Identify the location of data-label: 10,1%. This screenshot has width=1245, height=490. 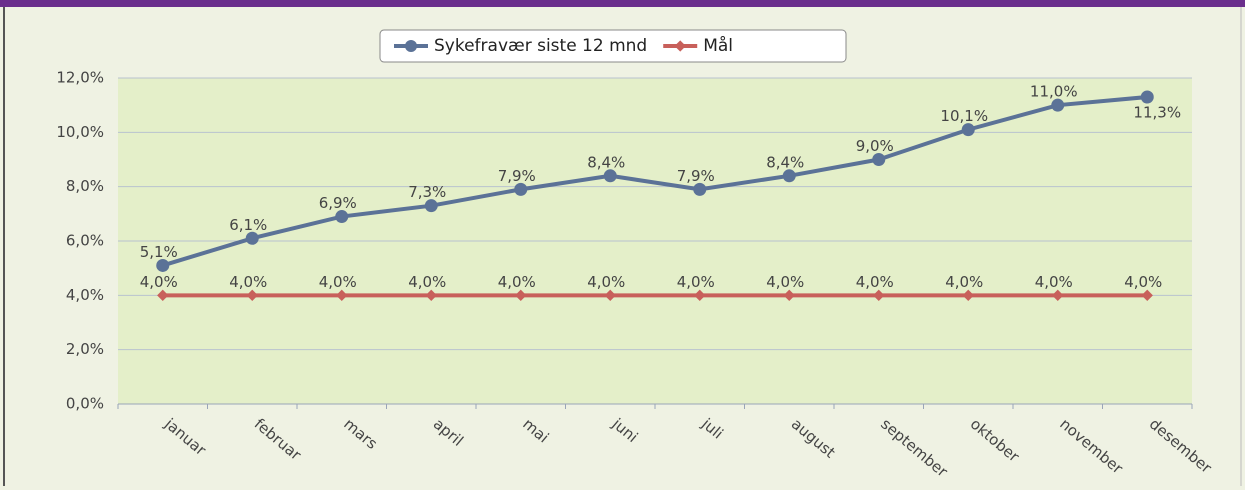
(964, 116).